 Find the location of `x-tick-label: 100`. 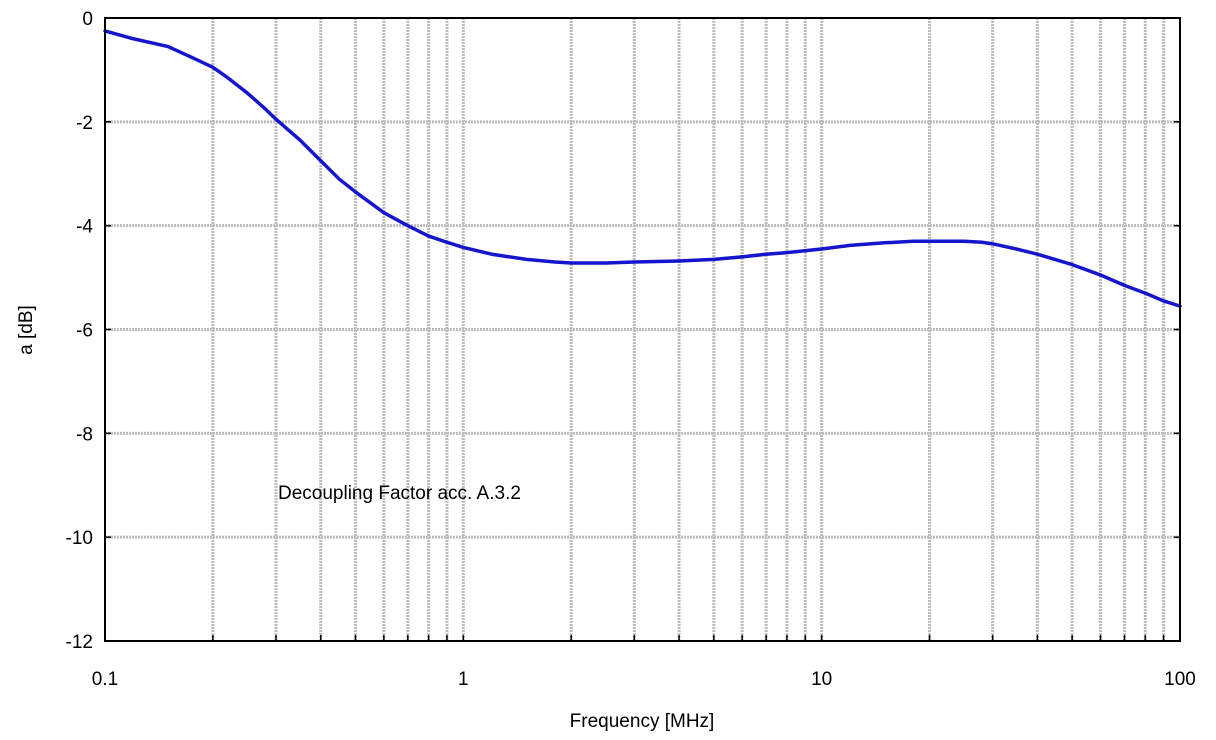

x-tick-label: 100 is located at coordinates (1180, 679).